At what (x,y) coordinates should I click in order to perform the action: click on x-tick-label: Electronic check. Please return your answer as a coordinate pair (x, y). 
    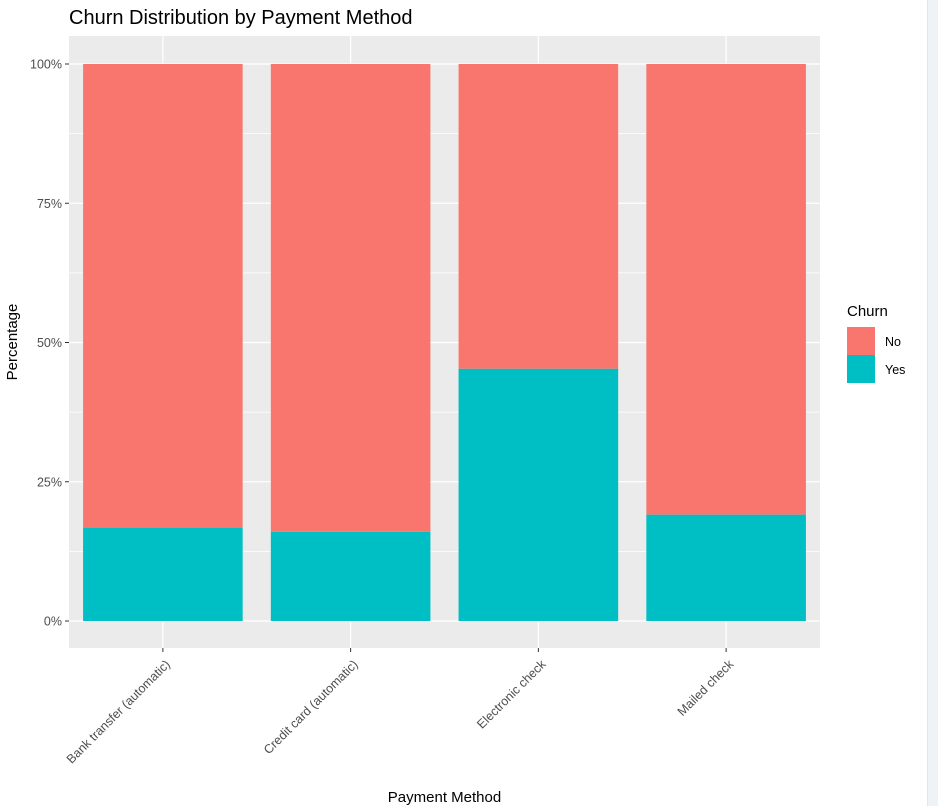
    Looking at the image, I should click on (511, 694).